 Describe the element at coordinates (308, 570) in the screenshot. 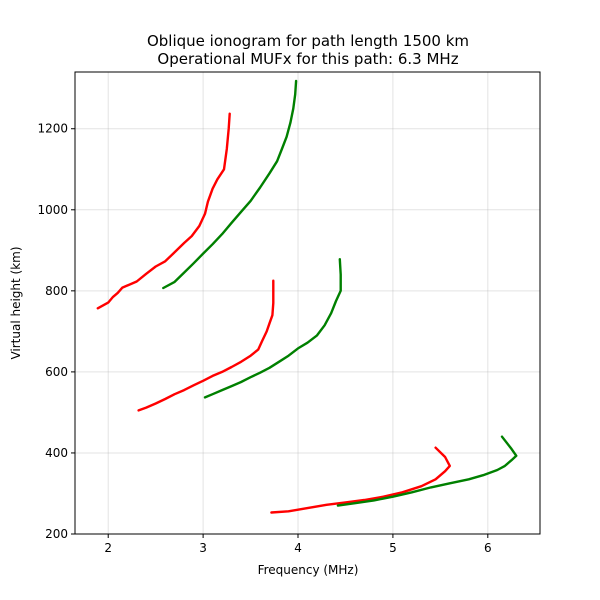

I see `x-axis-label: Frequency (MHz)` at that location.